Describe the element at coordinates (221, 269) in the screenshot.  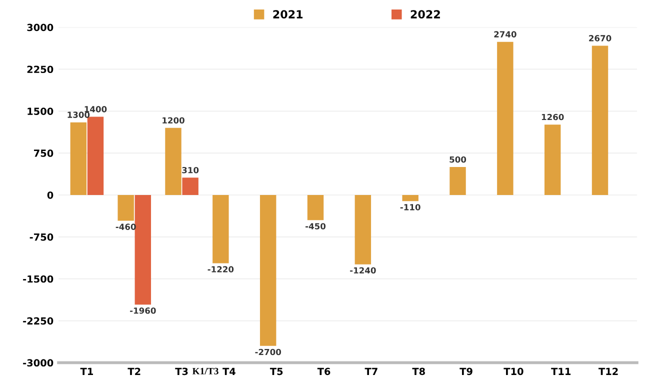
I see `data-label: -1220` at that location.